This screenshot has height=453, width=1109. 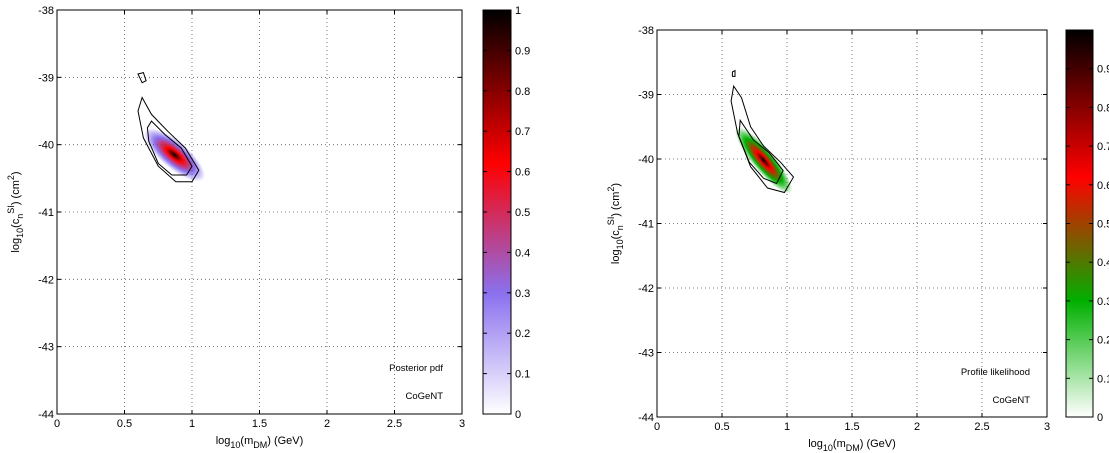 What do you see at coordinates (416, 368) in the screenshot?
I see `annotation-method: Posterior pdf` at bounding box center [416, 368].